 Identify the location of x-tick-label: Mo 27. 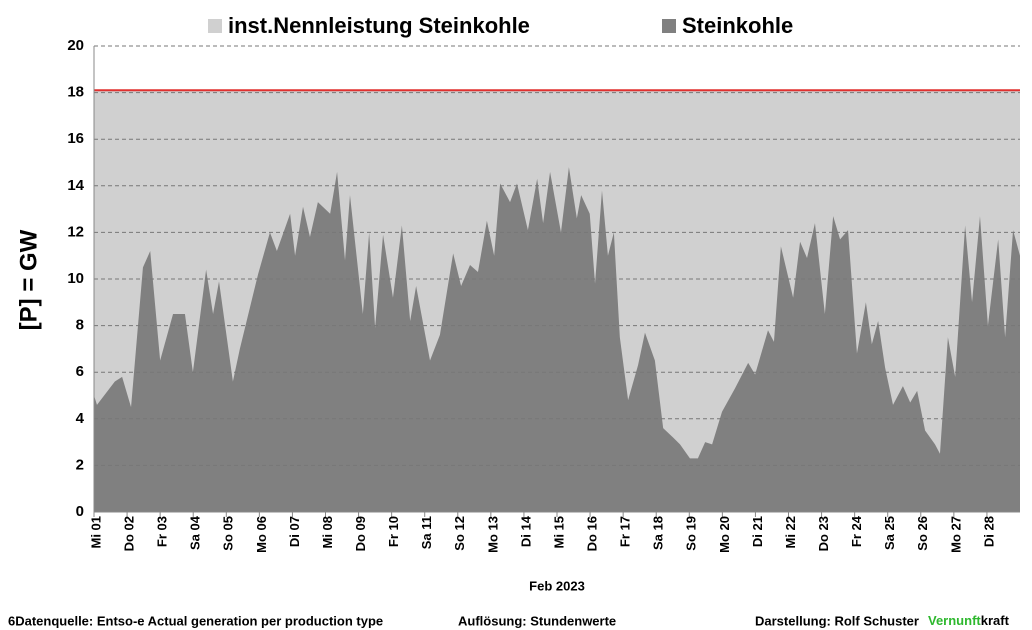
(955, 534).